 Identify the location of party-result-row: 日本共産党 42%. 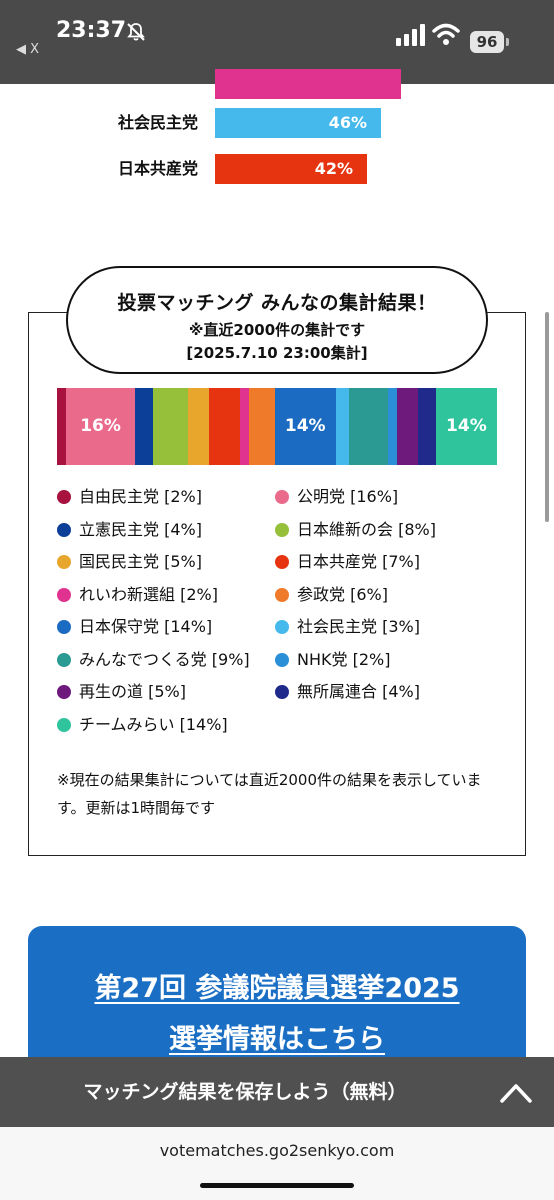
(277, 169).